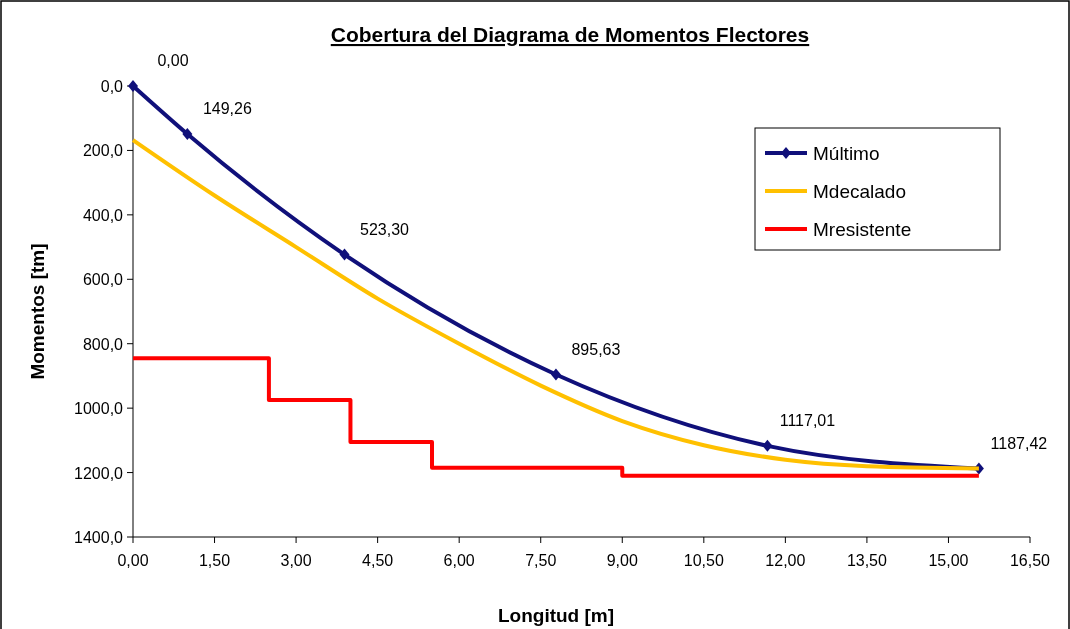 The height and width of the screenshot is (629, 1070). I want to click on y-tick-label: 1200,0, so click(99, 473).